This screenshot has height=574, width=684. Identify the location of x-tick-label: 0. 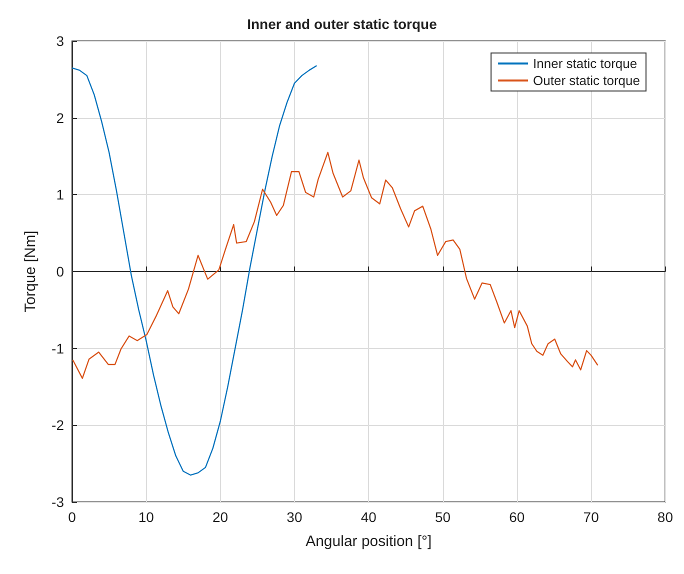
(72, 517).